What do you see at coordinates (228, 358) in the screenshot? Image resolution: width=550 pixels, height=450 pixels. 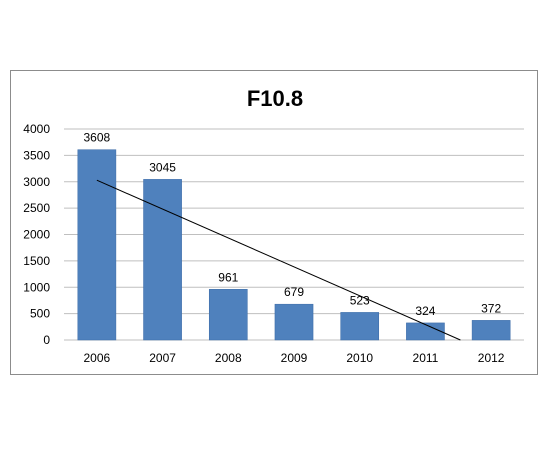 I see `x-tick-label: 2008` at bounding box center [228, 358].